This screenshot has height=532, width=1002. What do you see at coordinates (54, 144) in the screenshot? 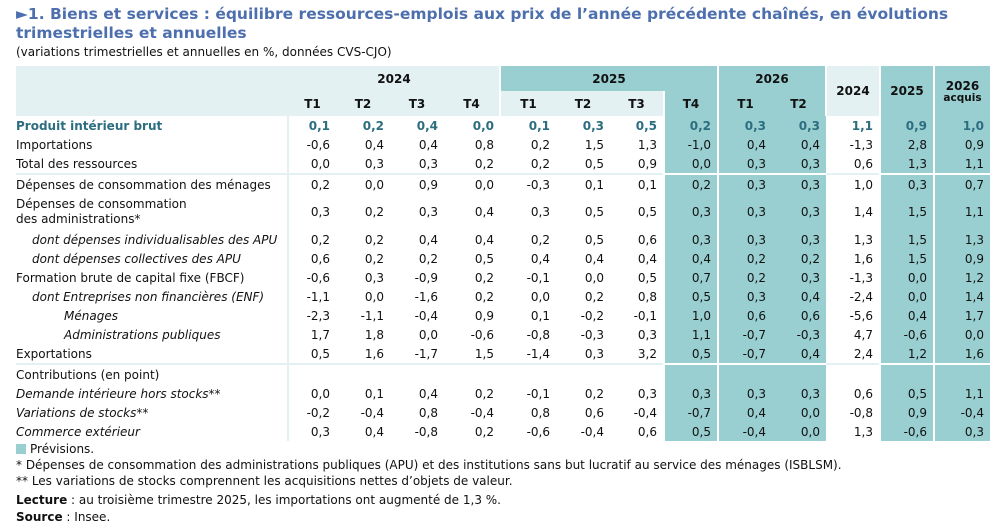
I see `row-label: Importations` at bounding box center [54, 144].